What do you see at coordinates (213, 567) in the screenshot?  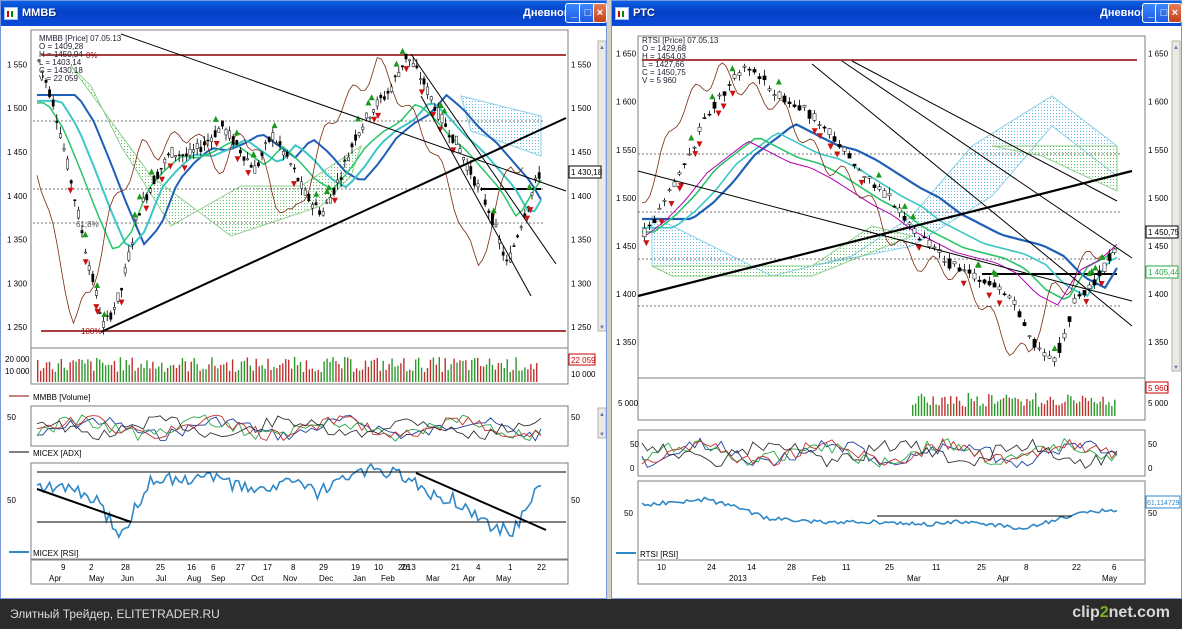 I see `day-tick: 6` at bounding box center [213, 567].